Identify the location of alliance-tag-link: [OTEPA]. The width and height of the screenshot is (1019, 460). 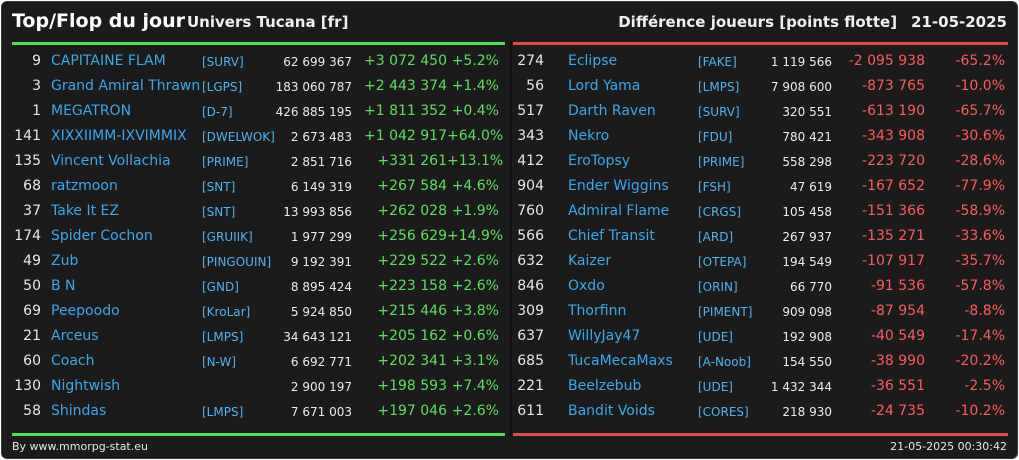
(722, 262).